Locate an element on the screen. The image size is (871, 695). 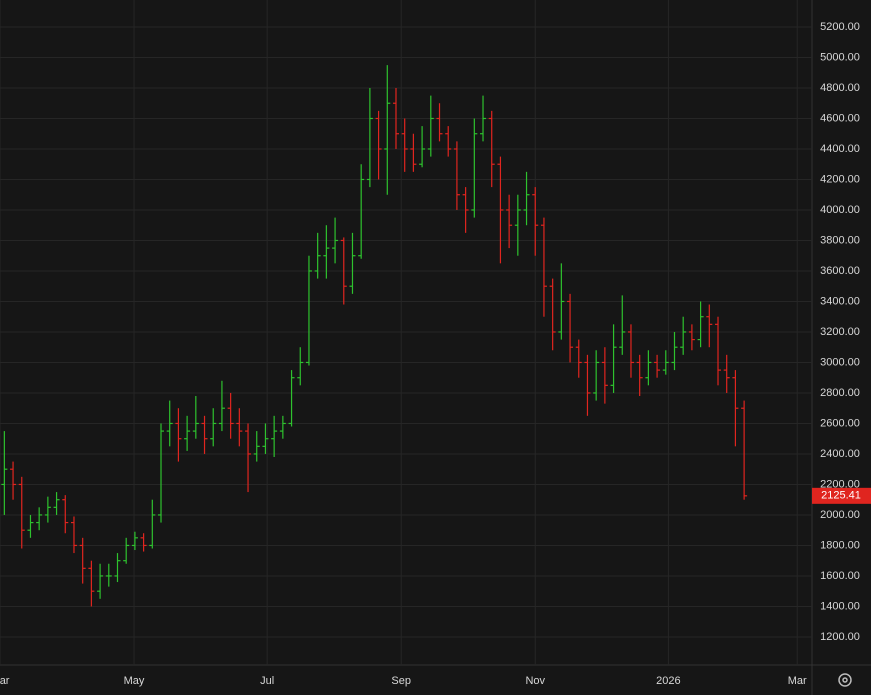
y-tick-label: 1600.00 is located at coordinates (840, 576).